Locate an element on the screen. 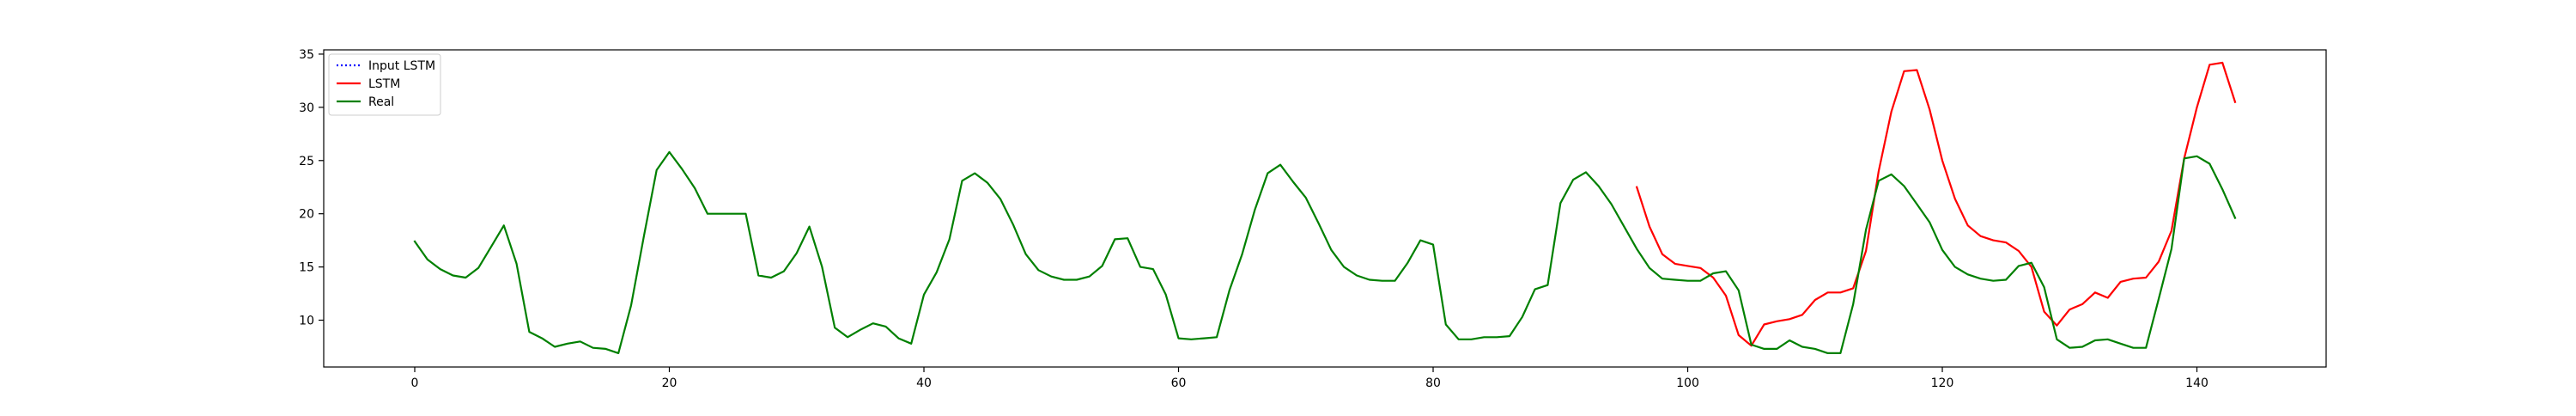  legend-box is located at coordinates (385, 85).